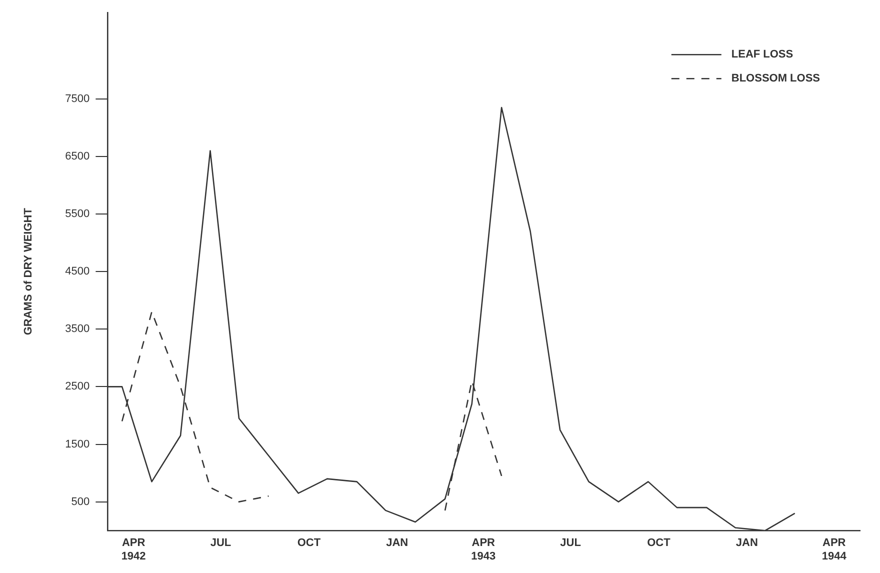 This screenshot has width=880, height=573. What do you see at coordinates (80, 502) in the screenshot?
I see `y-tick-label: 500` at bounding box center [80, 502].